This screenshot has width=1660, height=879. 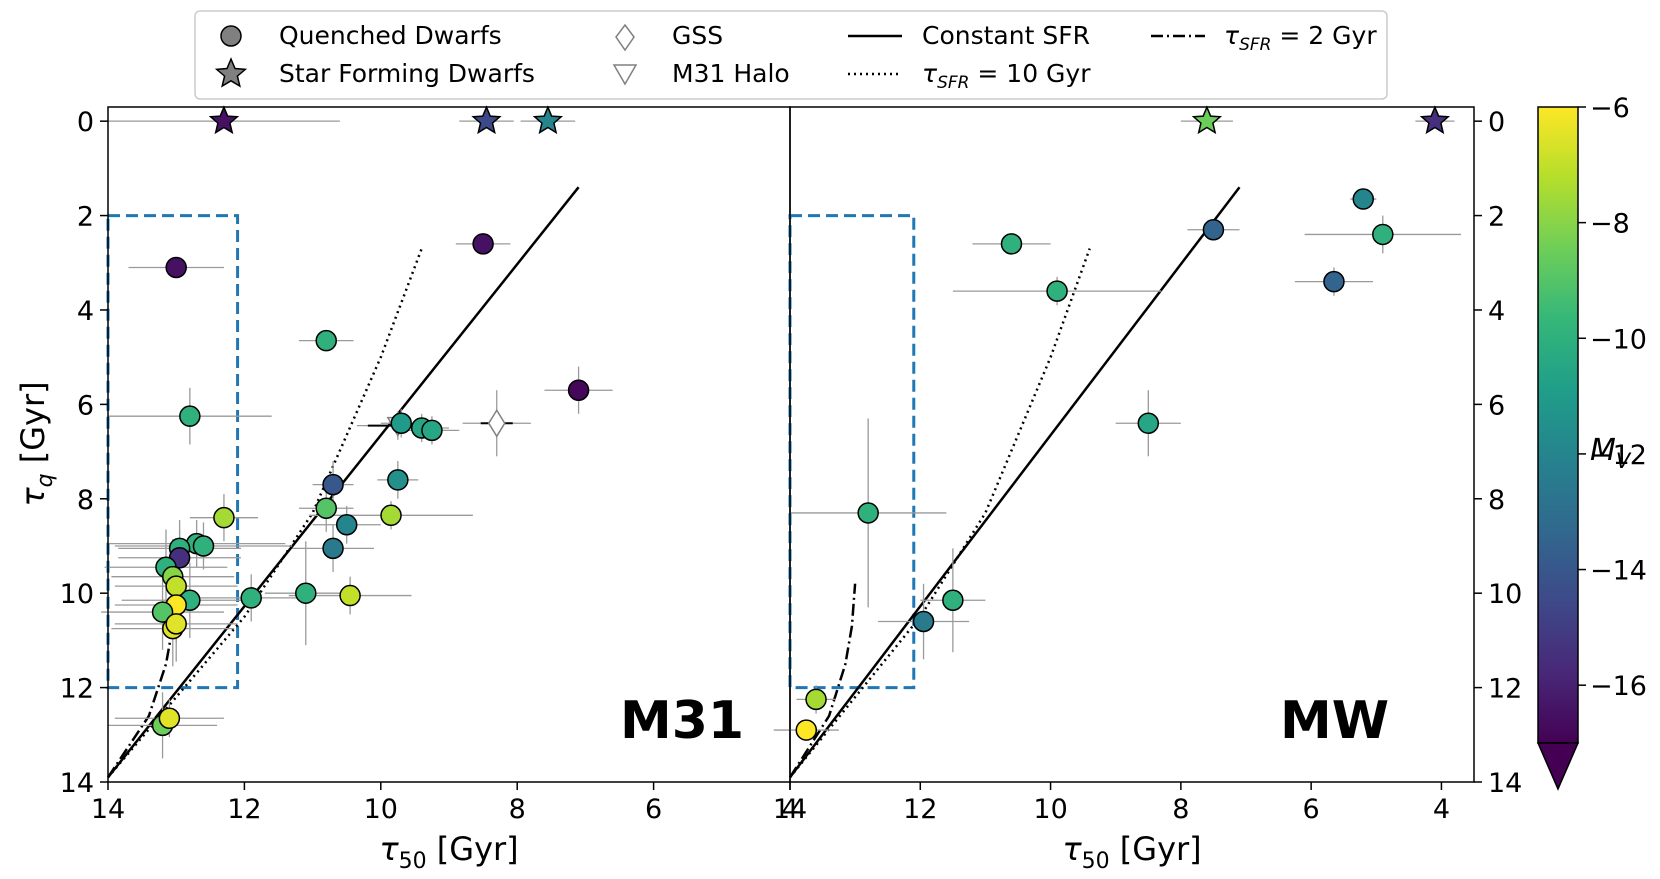 What do you see at coordinates (1612, 397) in the screenshot?
I see `colorbar-ticks: −6 −8 −10 −12 −14 −16` at bounding box center [1612, 397].